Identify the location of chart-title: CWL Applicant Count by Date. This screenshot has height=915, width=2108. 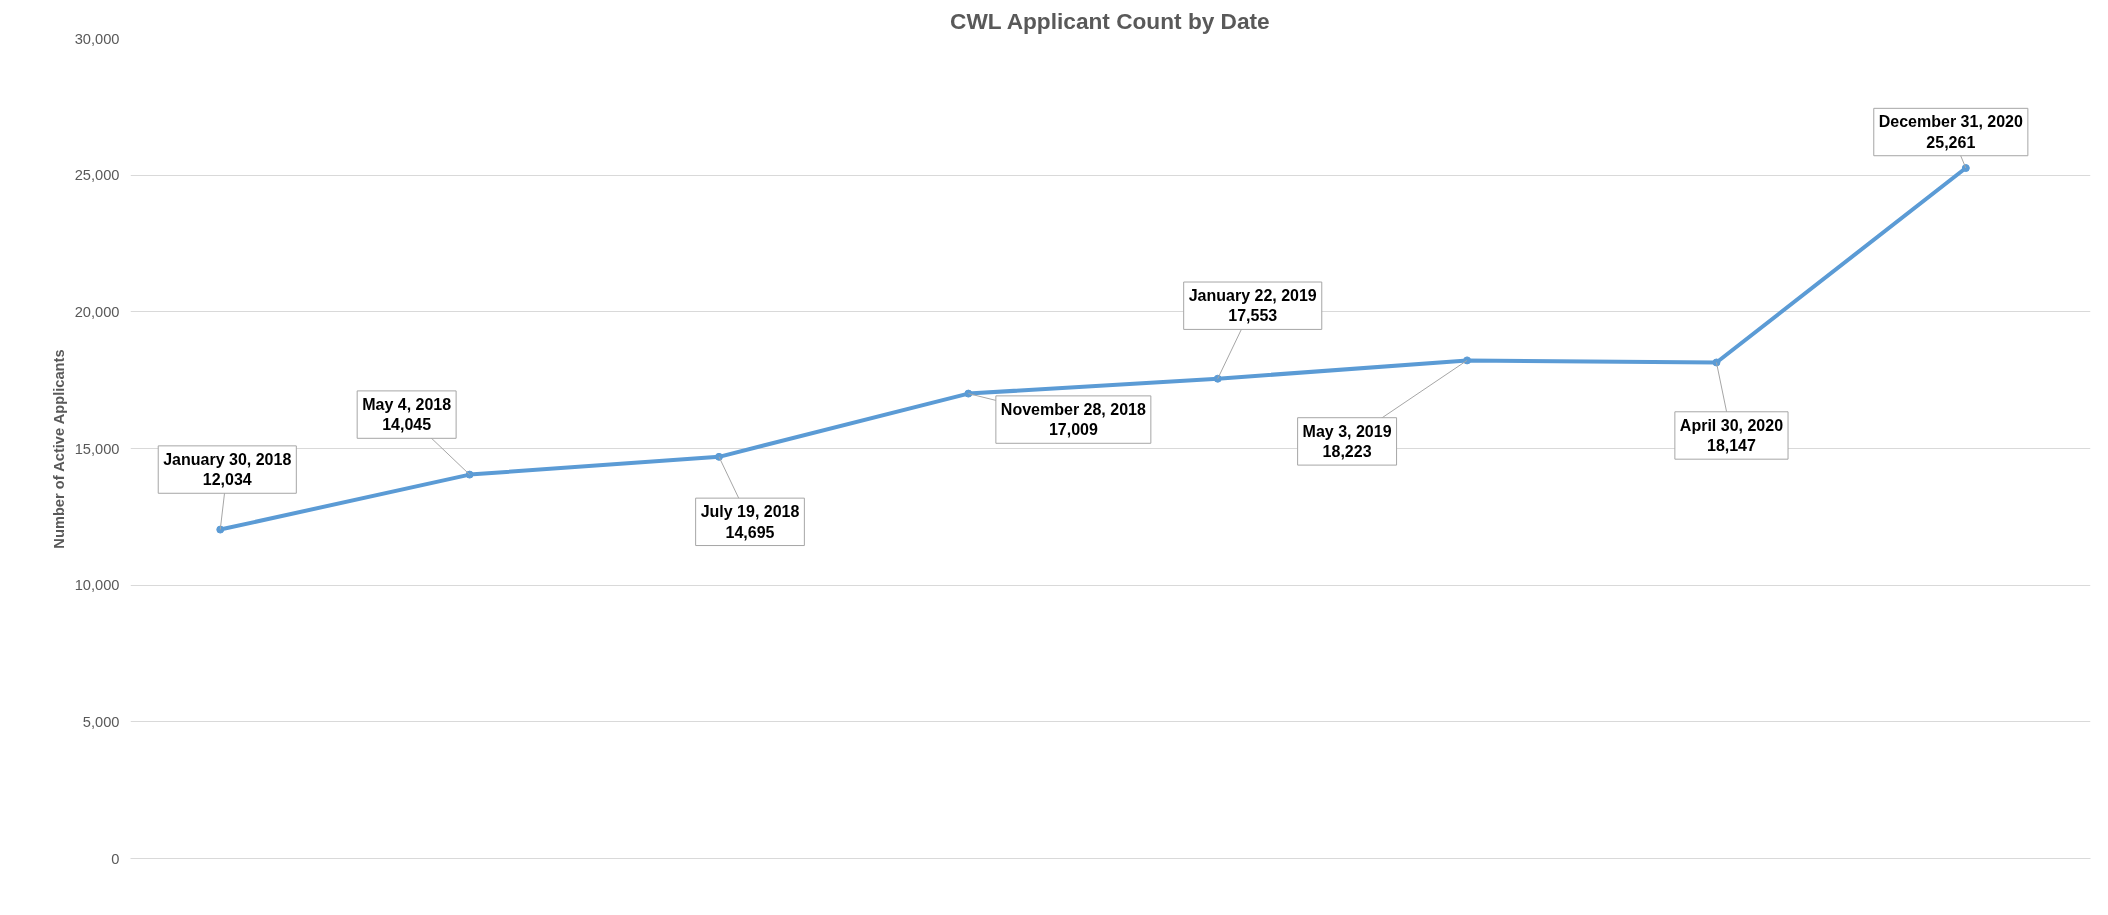
(1110, 20).